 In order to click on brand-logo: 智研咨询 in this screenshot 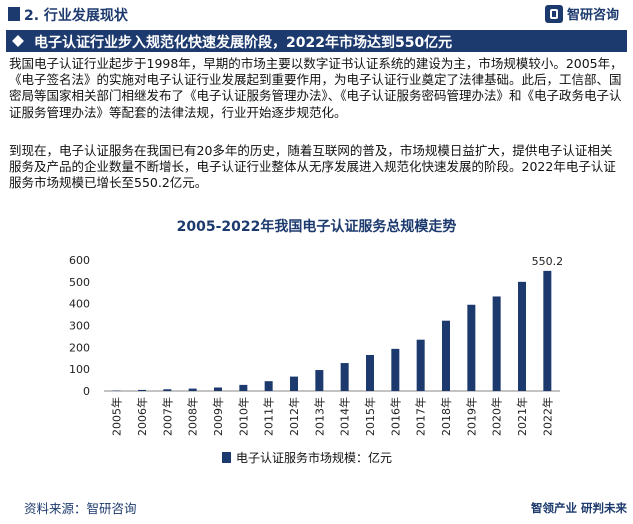, I will do `click(581, 13)`.